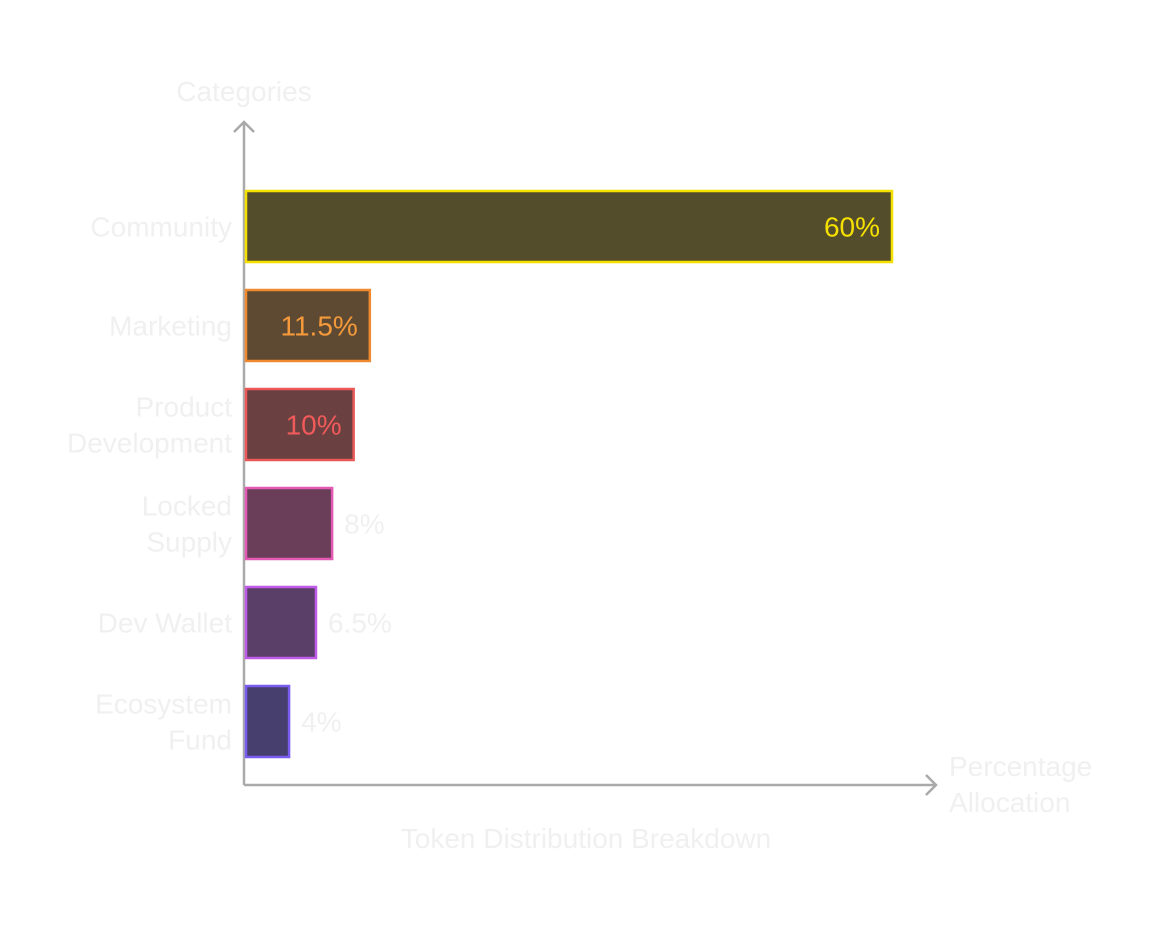 This screenshot has width=1164, height=936. What do you see at coordinates (170, 326) in the screenshot?
I see `category-label-marketing: Marketing` at bounding box center [170, 326].